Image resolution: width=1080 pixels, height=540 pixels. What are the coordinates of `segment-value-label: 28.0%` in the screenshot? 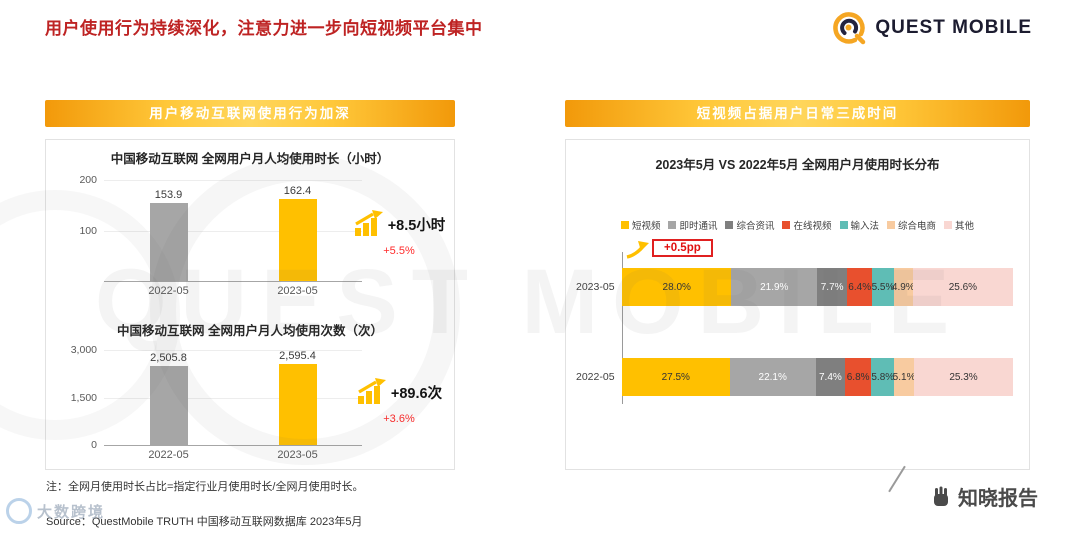 It's located at (676, 287).